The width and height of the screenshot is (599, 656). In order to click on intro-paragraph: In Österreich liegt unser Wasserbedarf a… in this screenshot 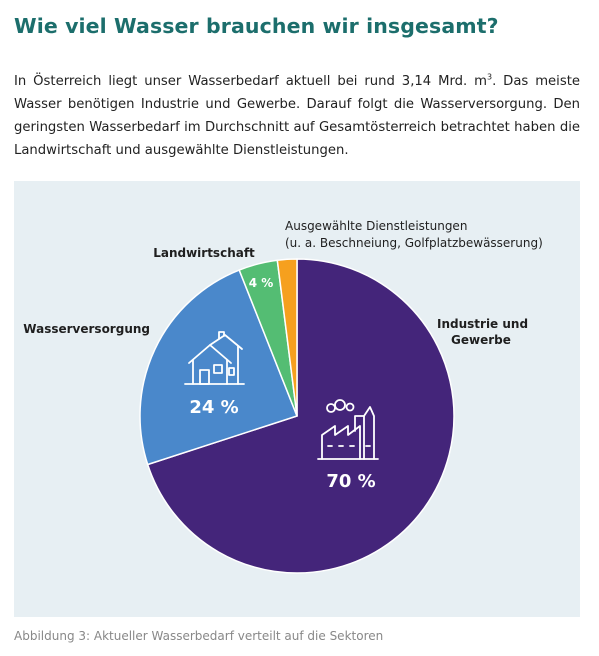, I will do `click(297, 116)`.